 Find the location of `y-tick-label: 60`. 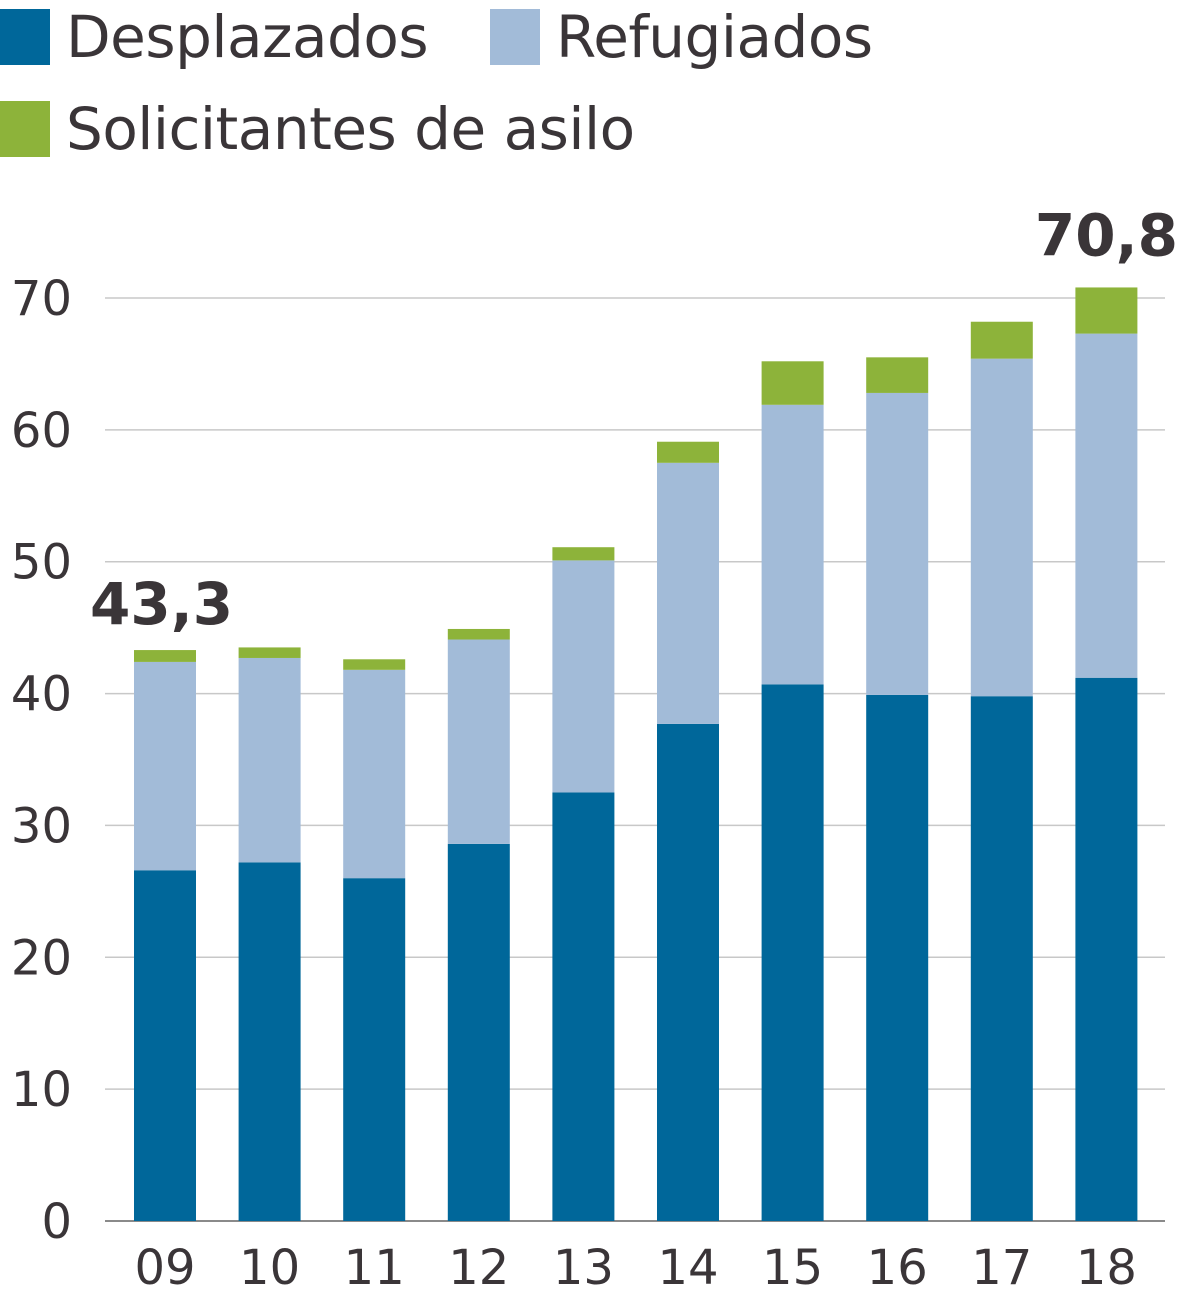

y-tick-label: 60 is located at coordinates (41, 431).